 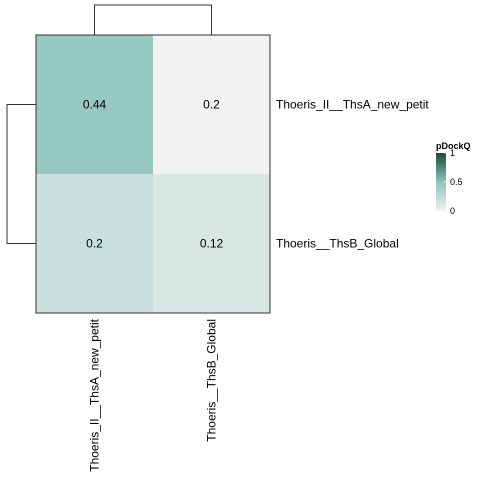 I want to click on column-dendrogram-branch, so click(x=153, y=19).